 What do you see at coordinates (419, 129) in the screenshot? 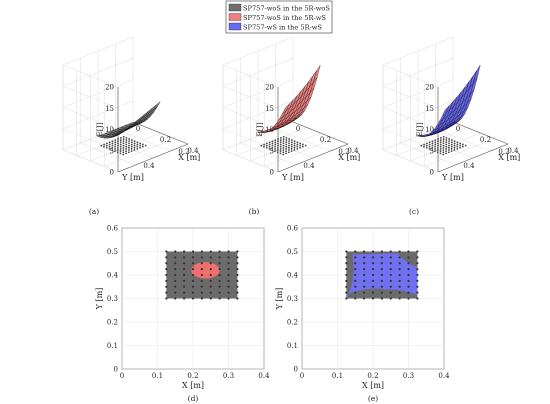
I see `z-axis-label: E[J]` at bounding box center [419, 129].